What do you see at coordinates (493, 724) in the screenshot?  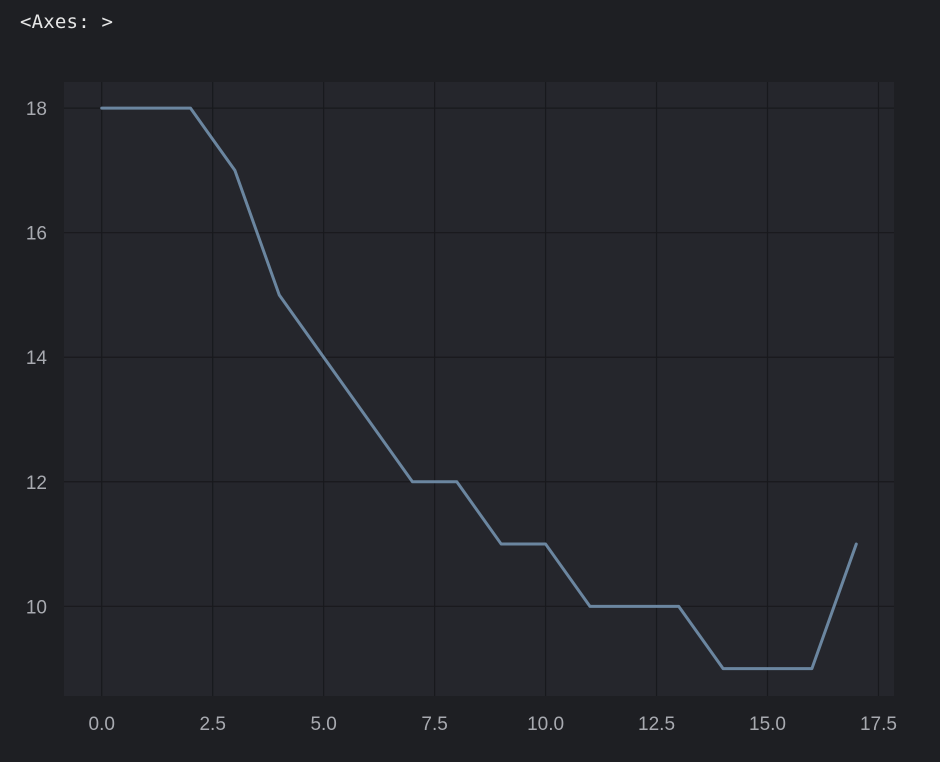 I see `x-axis-ticks: 0.0 2.5 5.0 7.5 10.0 12.5 15.0 17.5` at bounding box center [493, 724].